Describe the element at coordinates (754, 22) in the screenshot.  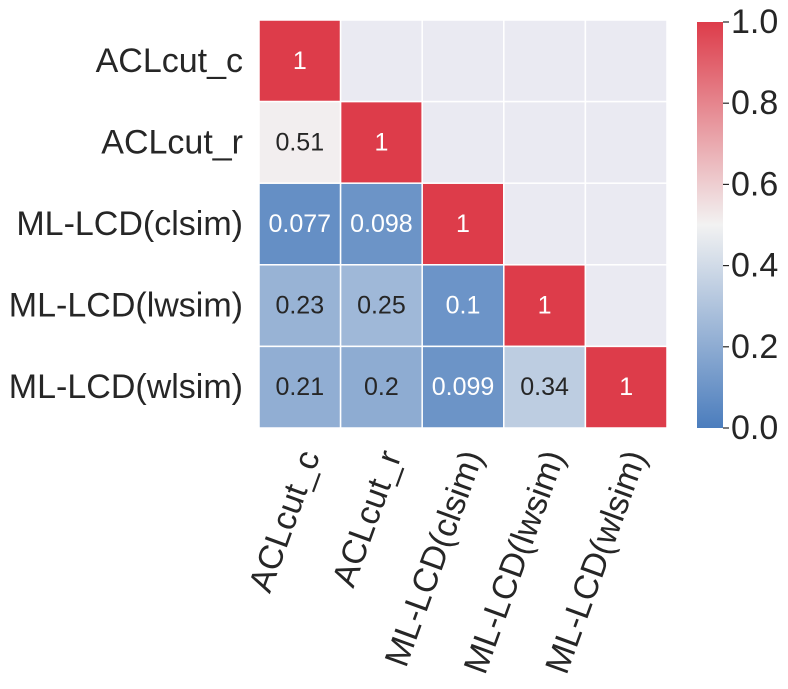
I see `colorbar-tick-label: 1.0` at that location.